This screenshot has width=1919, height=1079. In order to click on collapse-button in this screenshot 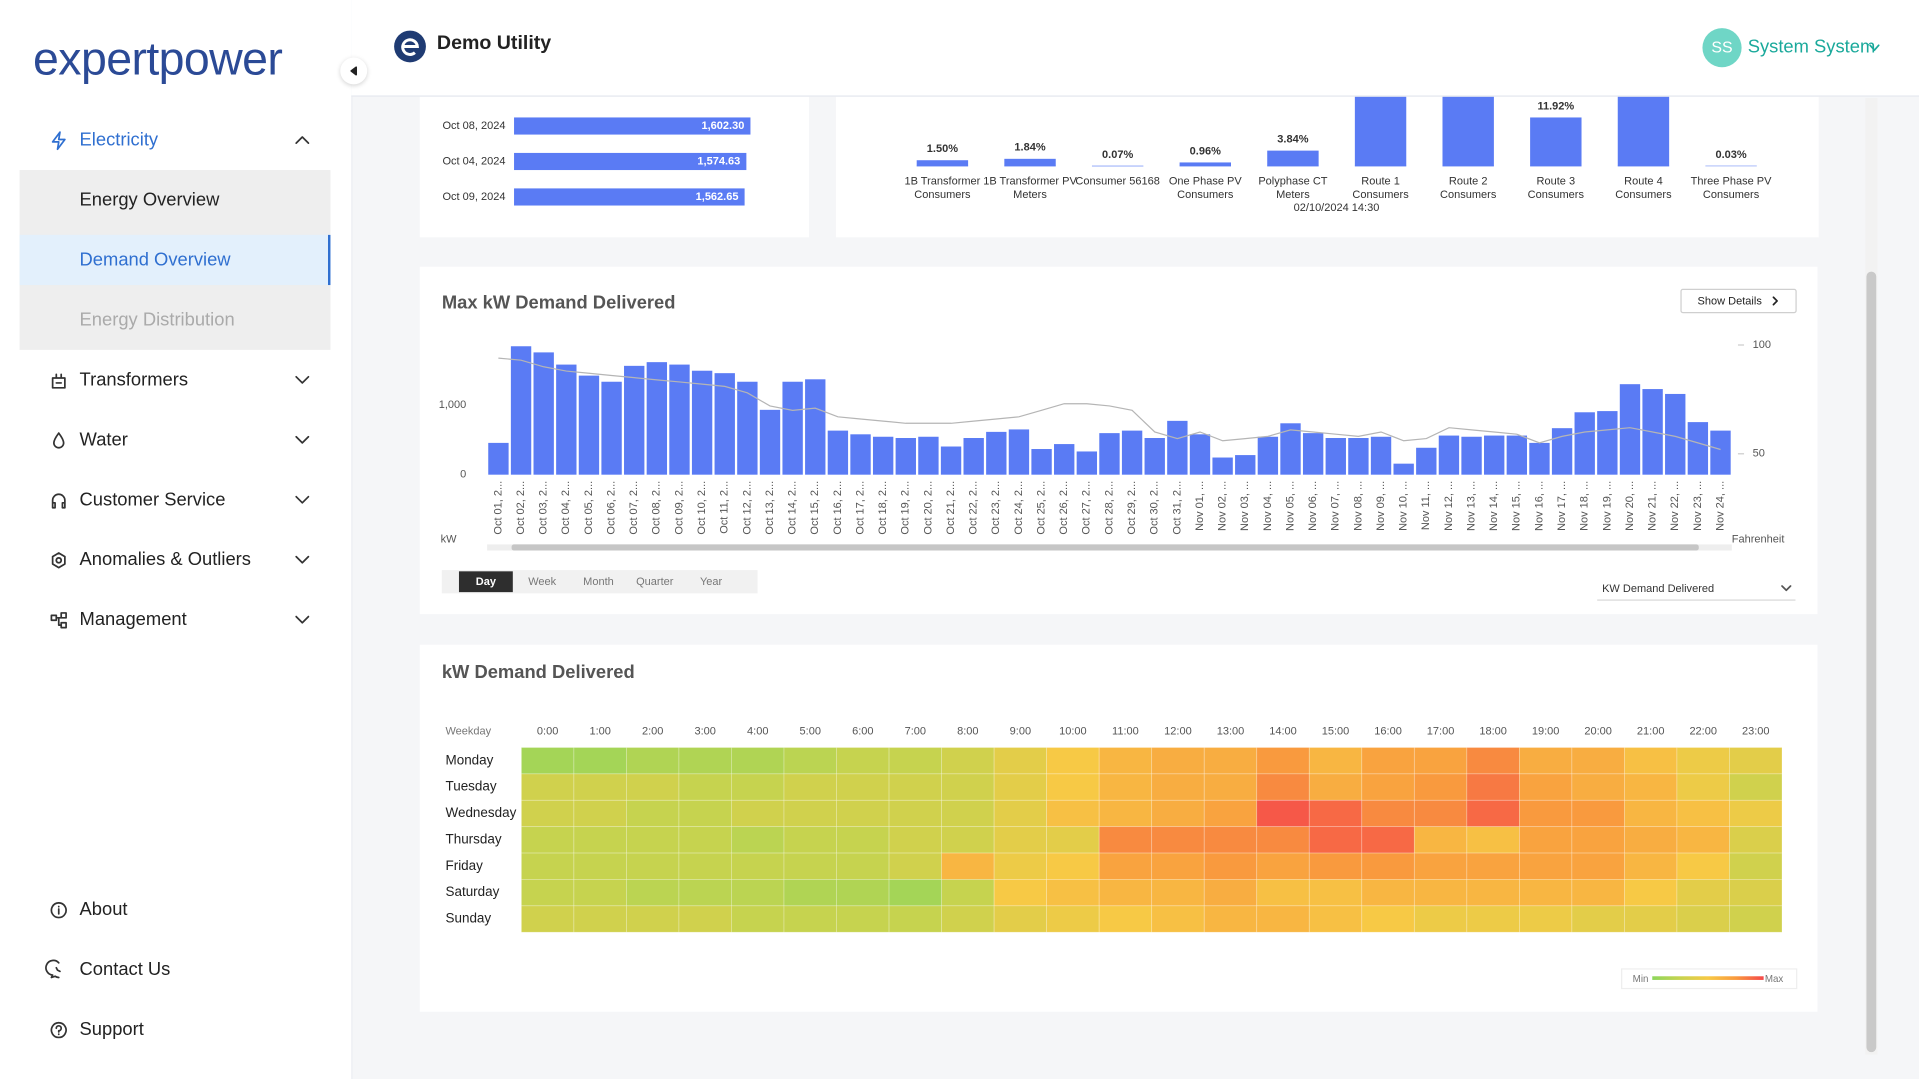, I will do `click(354, 71)`.